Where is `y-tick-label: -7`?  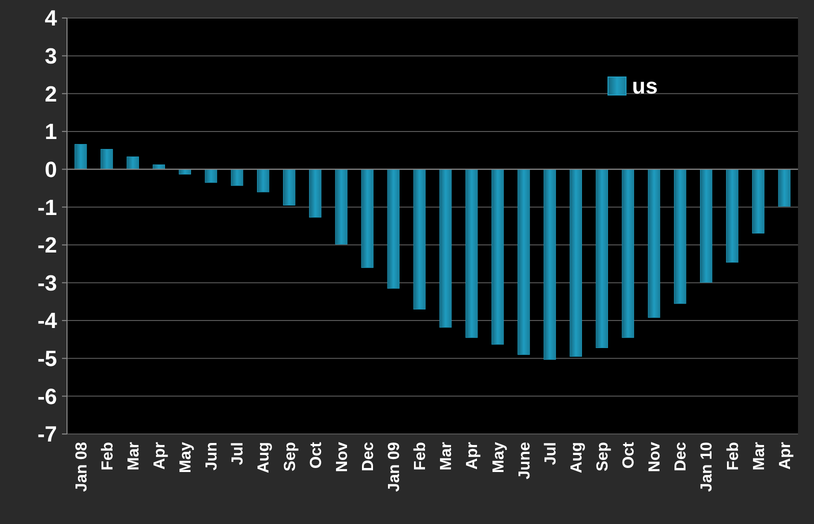 y-tick-label: -7 is located at coordinates (47, 434).